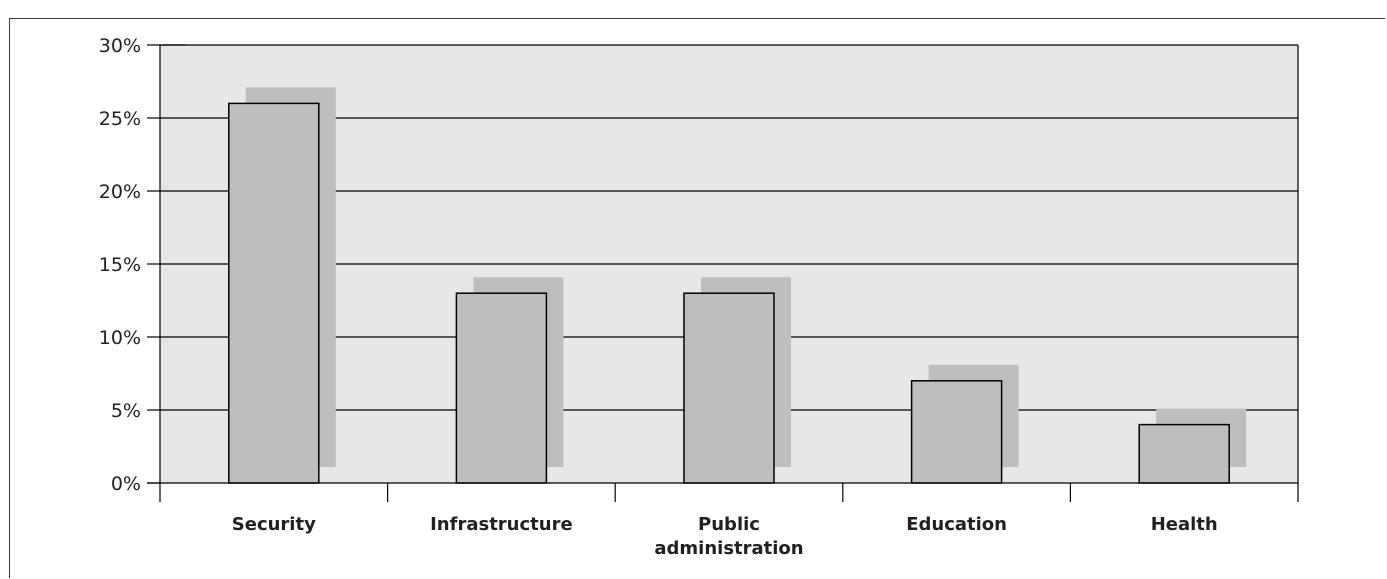  I want to click on x-tick-label-line: administration, so click(728, 548).